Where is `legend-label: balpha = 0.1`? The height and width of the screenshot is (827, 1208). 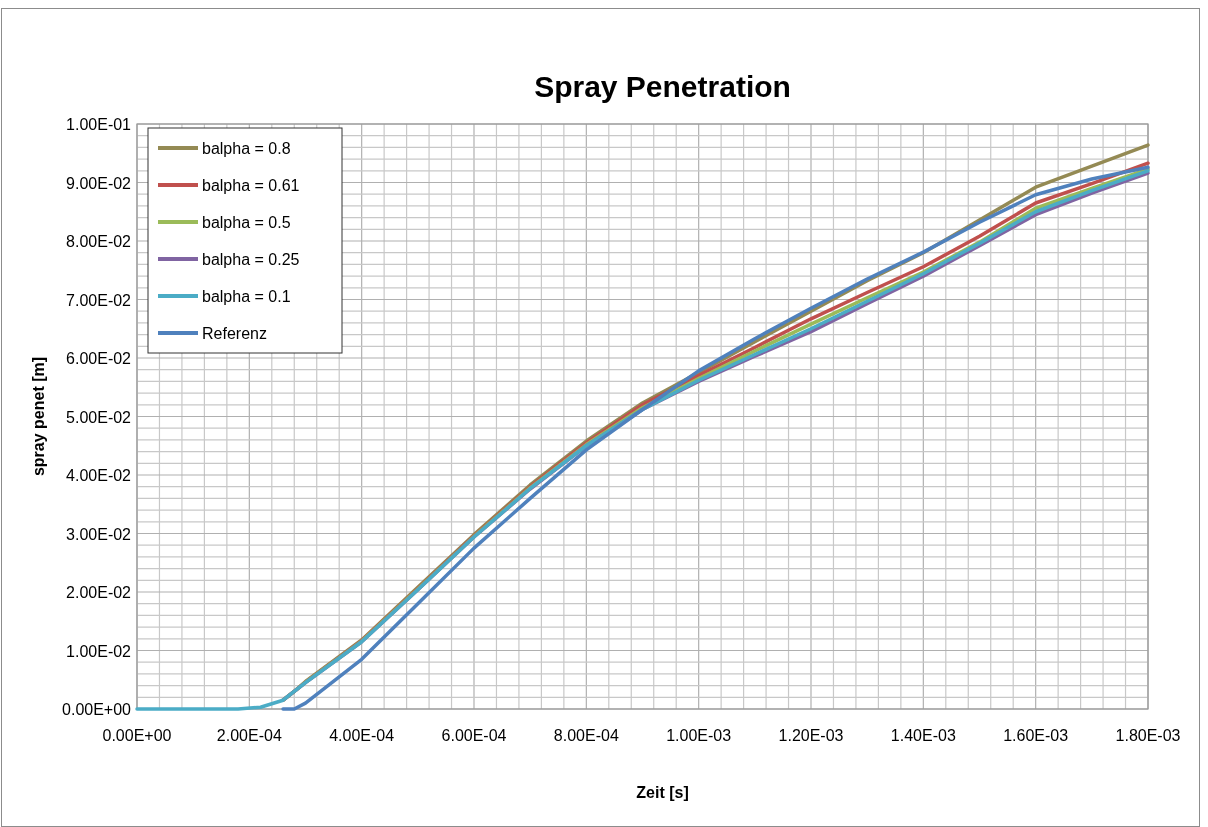
legend-label: balpha = 0.1 is located at coordinates (246, 296).